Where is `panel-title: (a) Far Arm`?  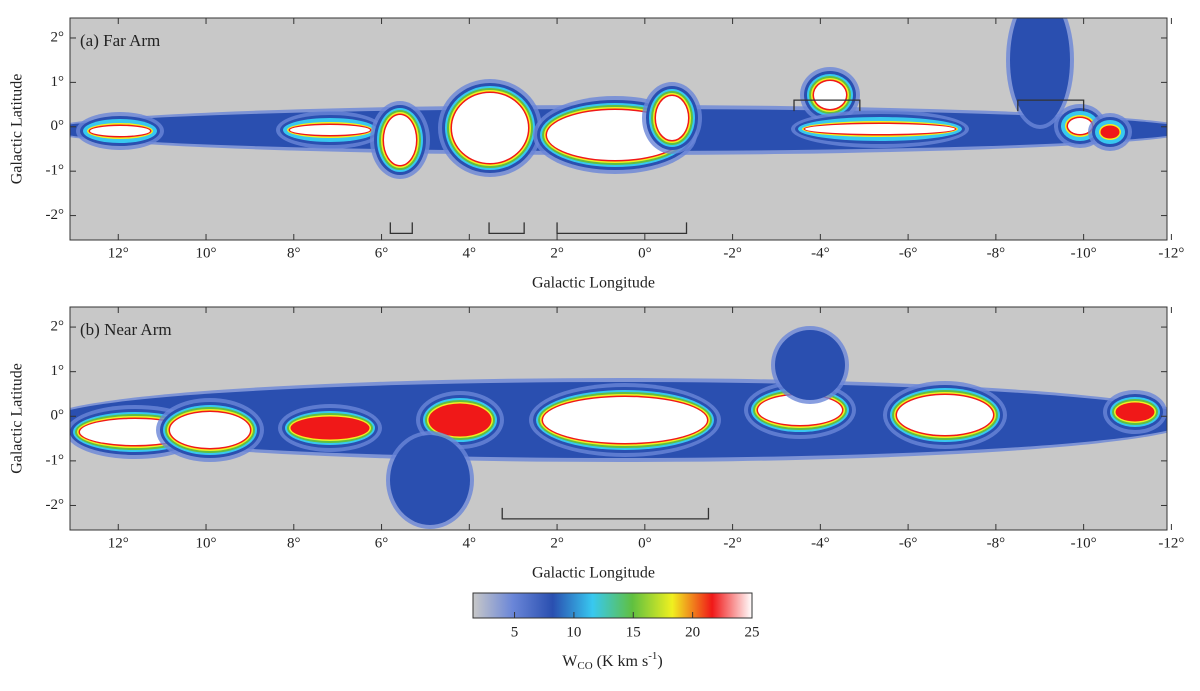
panel-title: (a) Far Arm is located at coordinates (120, 40).